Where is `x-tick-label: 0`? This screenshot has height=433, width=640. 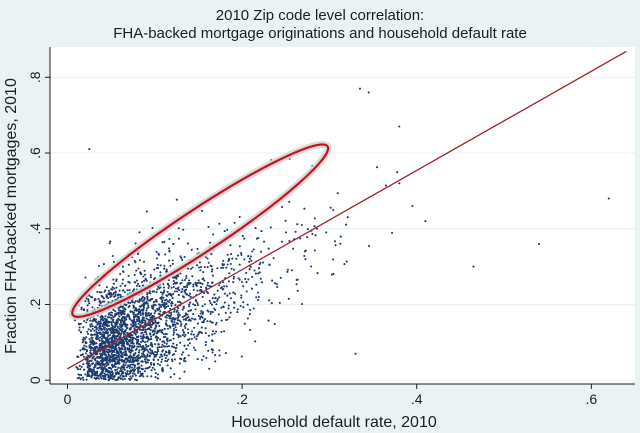 x-tick-label: 0 is located at coordinates (68, 399).